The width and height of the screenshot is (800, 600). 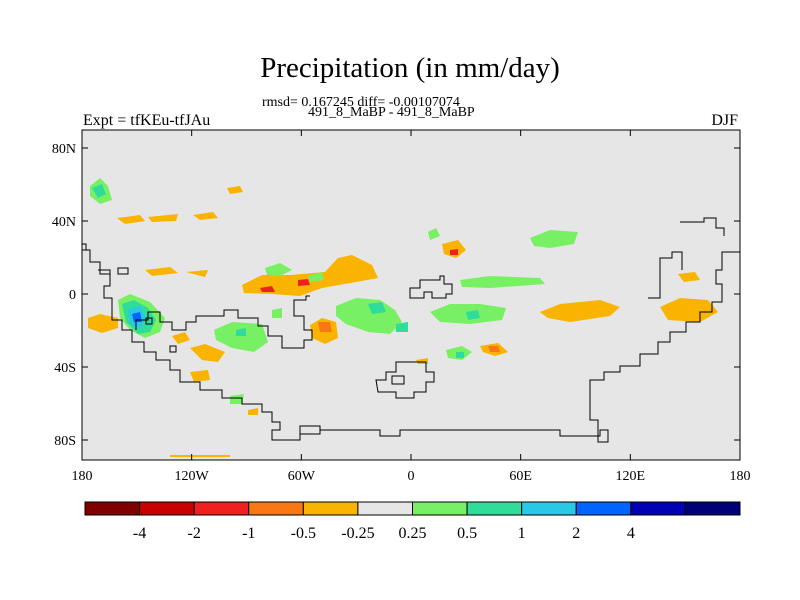 What do you see at coordinates (64, 149) in the screenshot?
I see `lat-tick-label: 80N` at bounding box center [64, 149].